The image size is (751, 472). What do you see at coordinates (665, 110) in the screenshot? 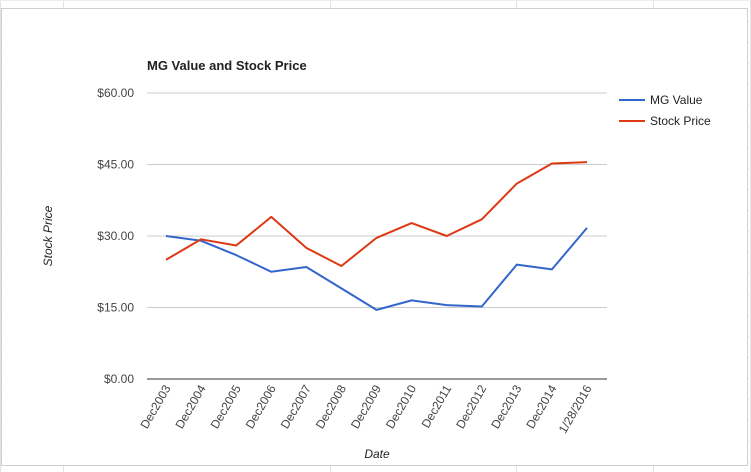
I see `legend: MG Value Stock Price` at bounding box center [665, 110].